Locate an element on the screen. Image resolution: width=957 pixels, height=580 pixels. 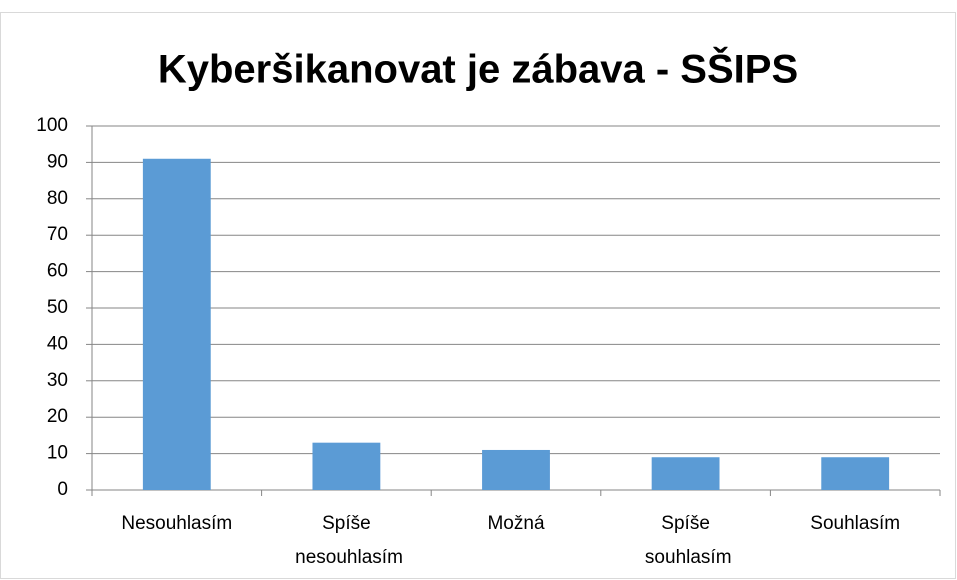
y-tick-label: 40 is located at coordinates (57, 343).